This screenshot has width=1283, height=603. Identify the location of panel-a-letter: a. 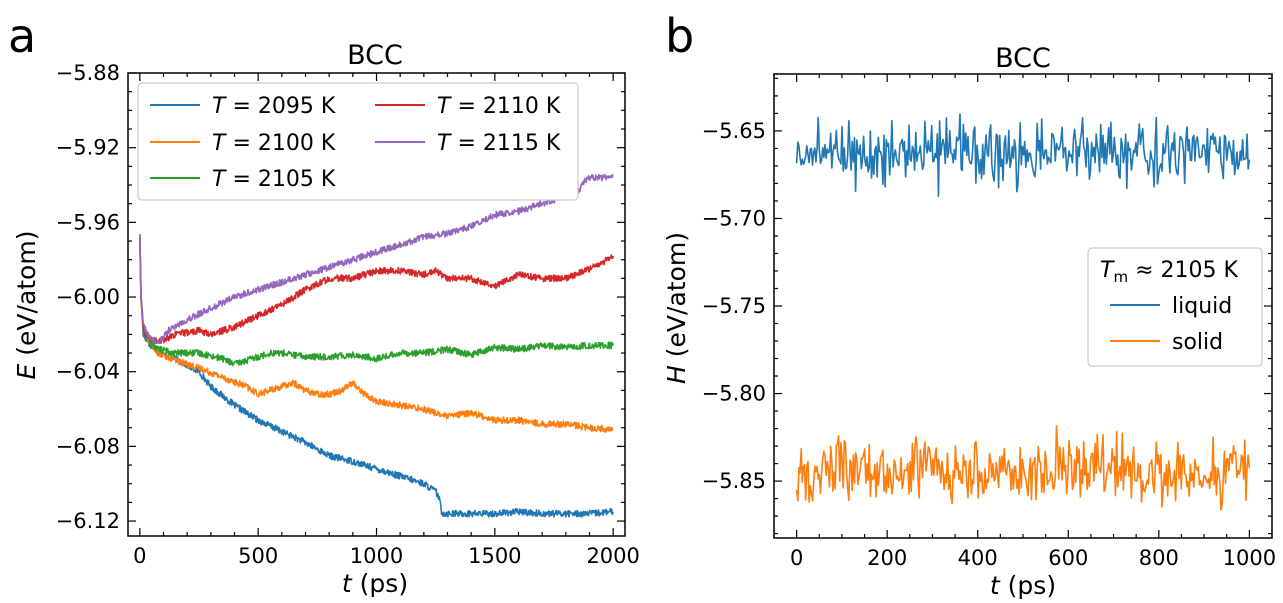
(22, 36).